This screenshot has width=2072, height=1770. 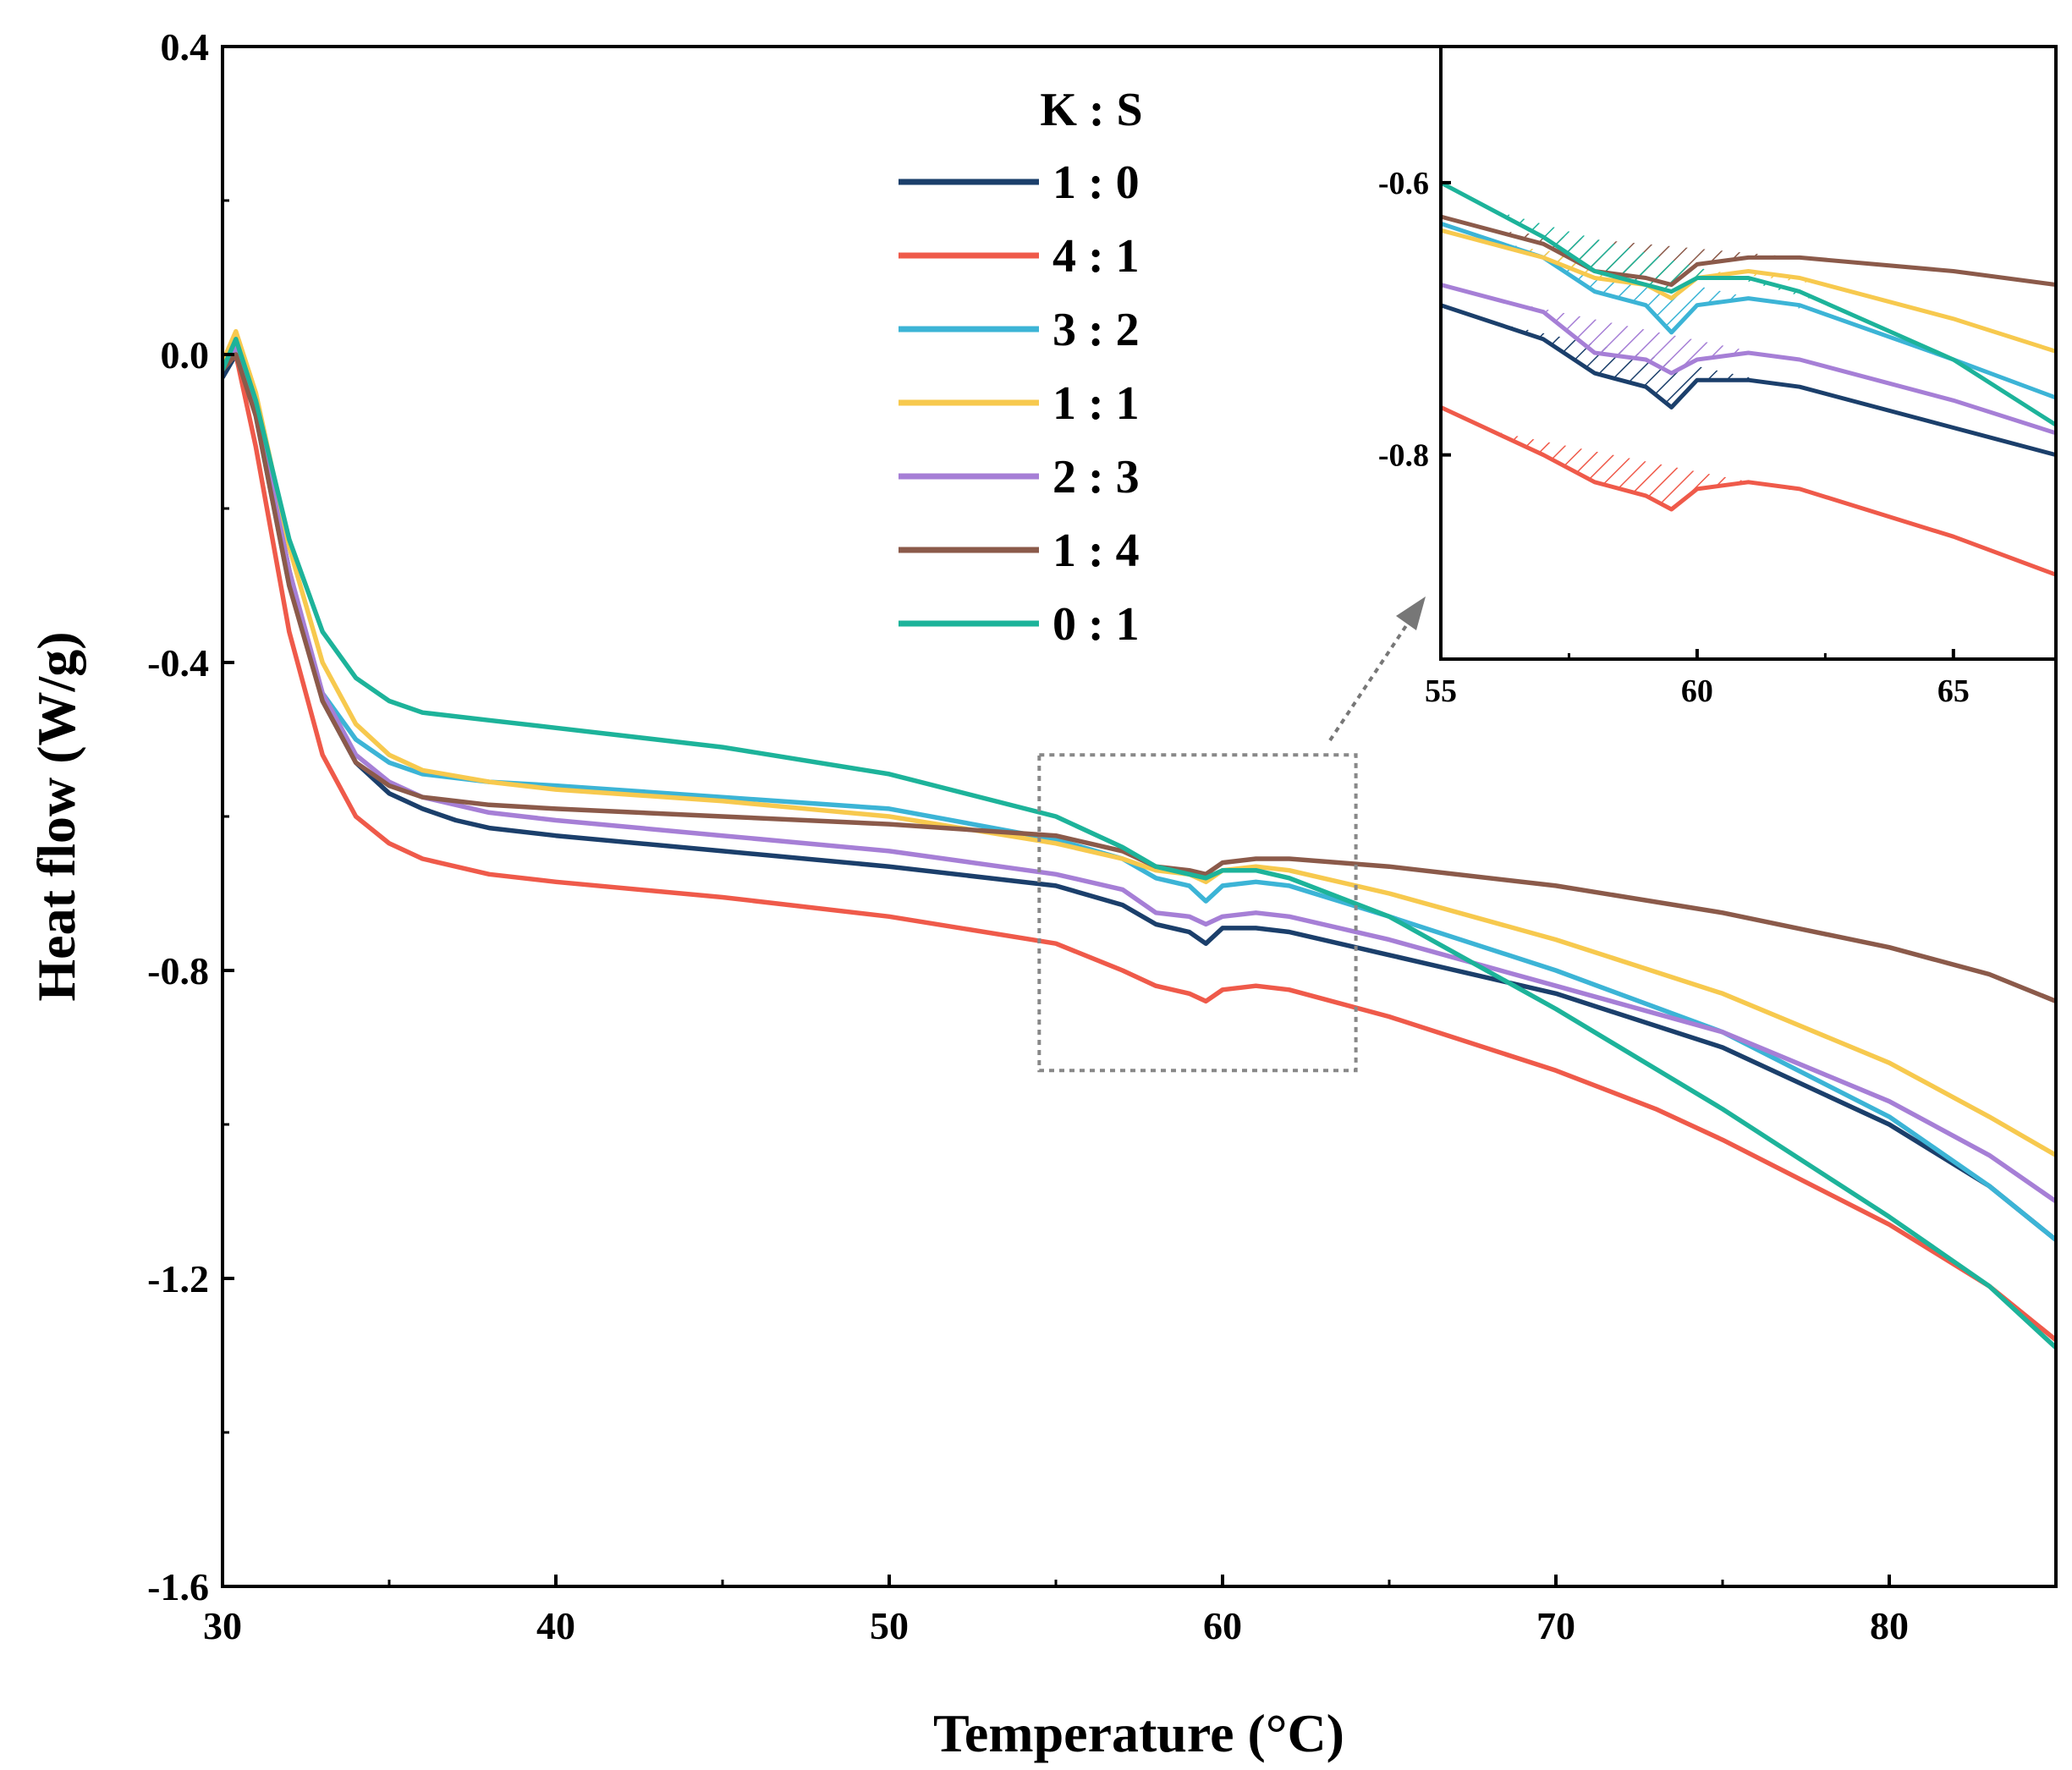 What do you see at coordinates (1091, 110) in the screenshot?
I see `legend-title: K : S` at bounding box center [1091, 110].